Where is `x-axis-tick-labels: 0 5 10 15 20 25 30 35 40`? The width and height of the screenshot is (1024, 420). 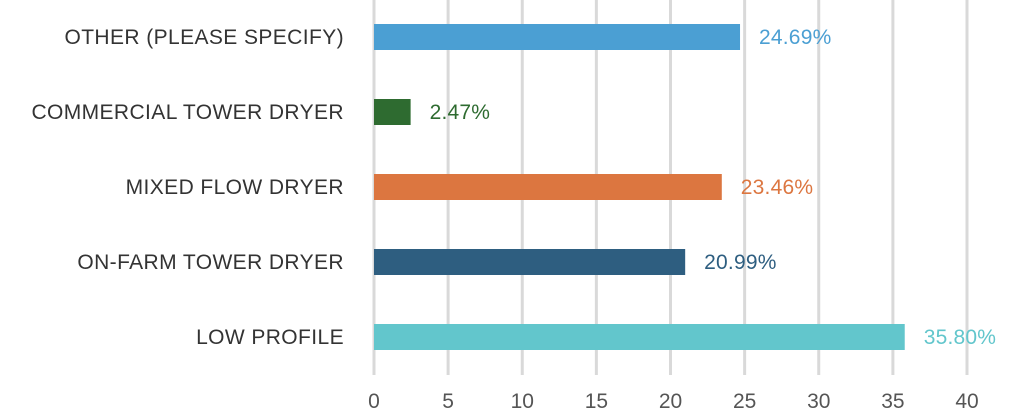 x-axis-tick-labels: 0 5 10 15 20 25 30 35 40 is located at coordinates (673, 401).